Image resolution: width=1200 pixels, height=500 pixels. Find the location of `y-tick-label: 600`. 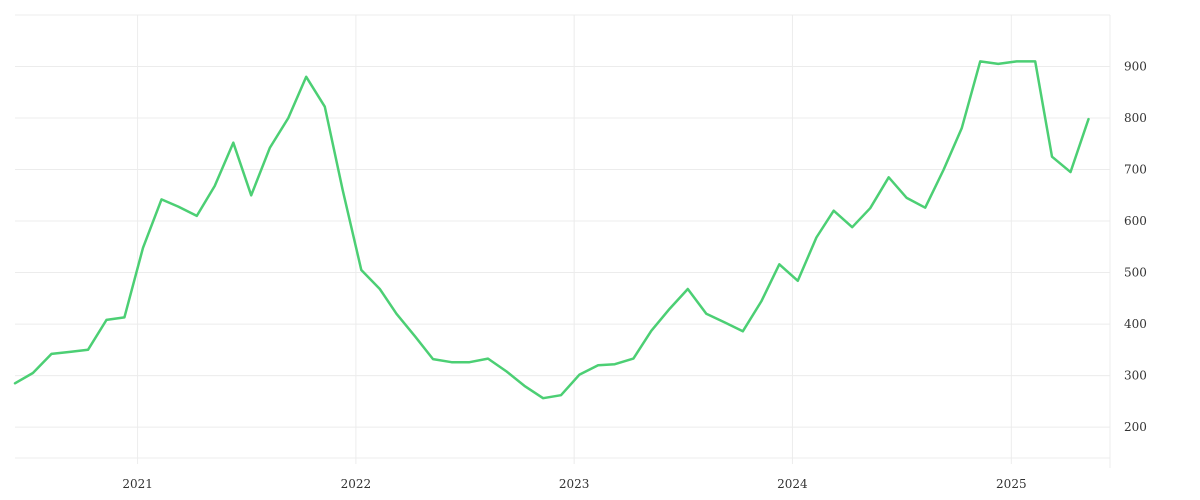

y-tick-label: 600 is located at coordinates (1135, 221).